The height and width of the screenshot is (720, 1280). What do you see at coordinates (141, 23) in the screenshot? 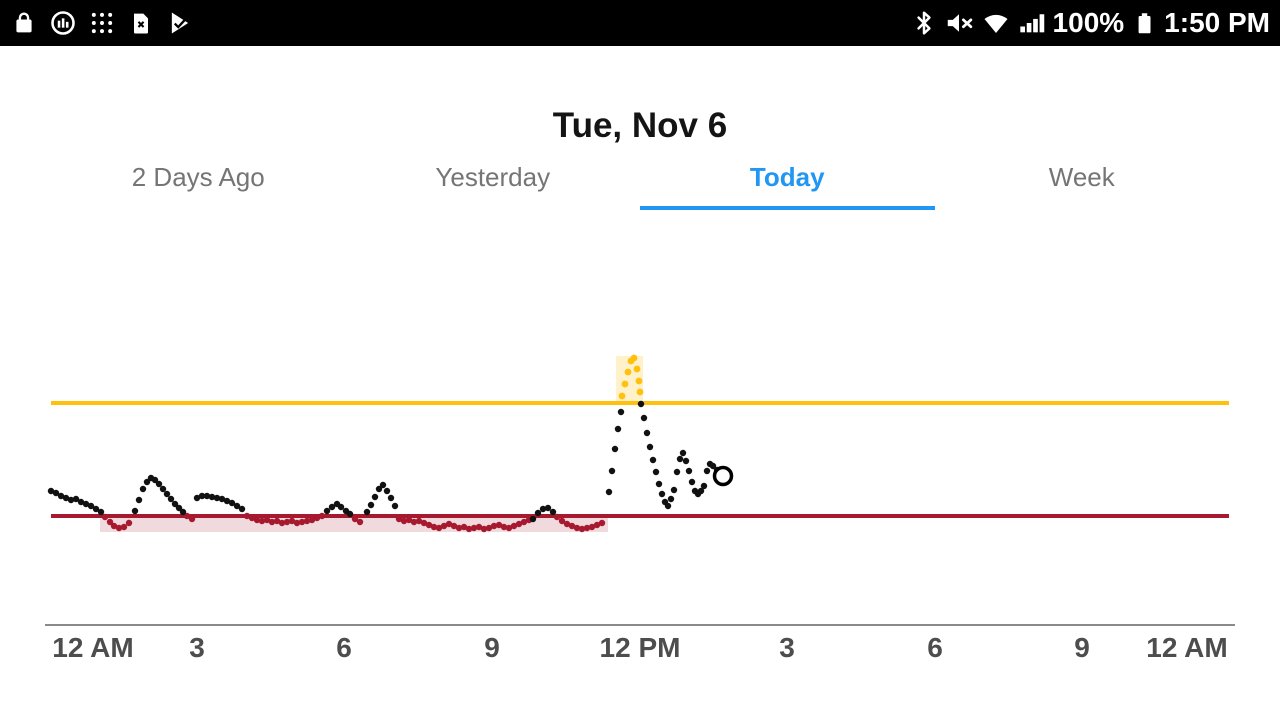
I see `sim-alert-icon` at bounding box center [141, 23].